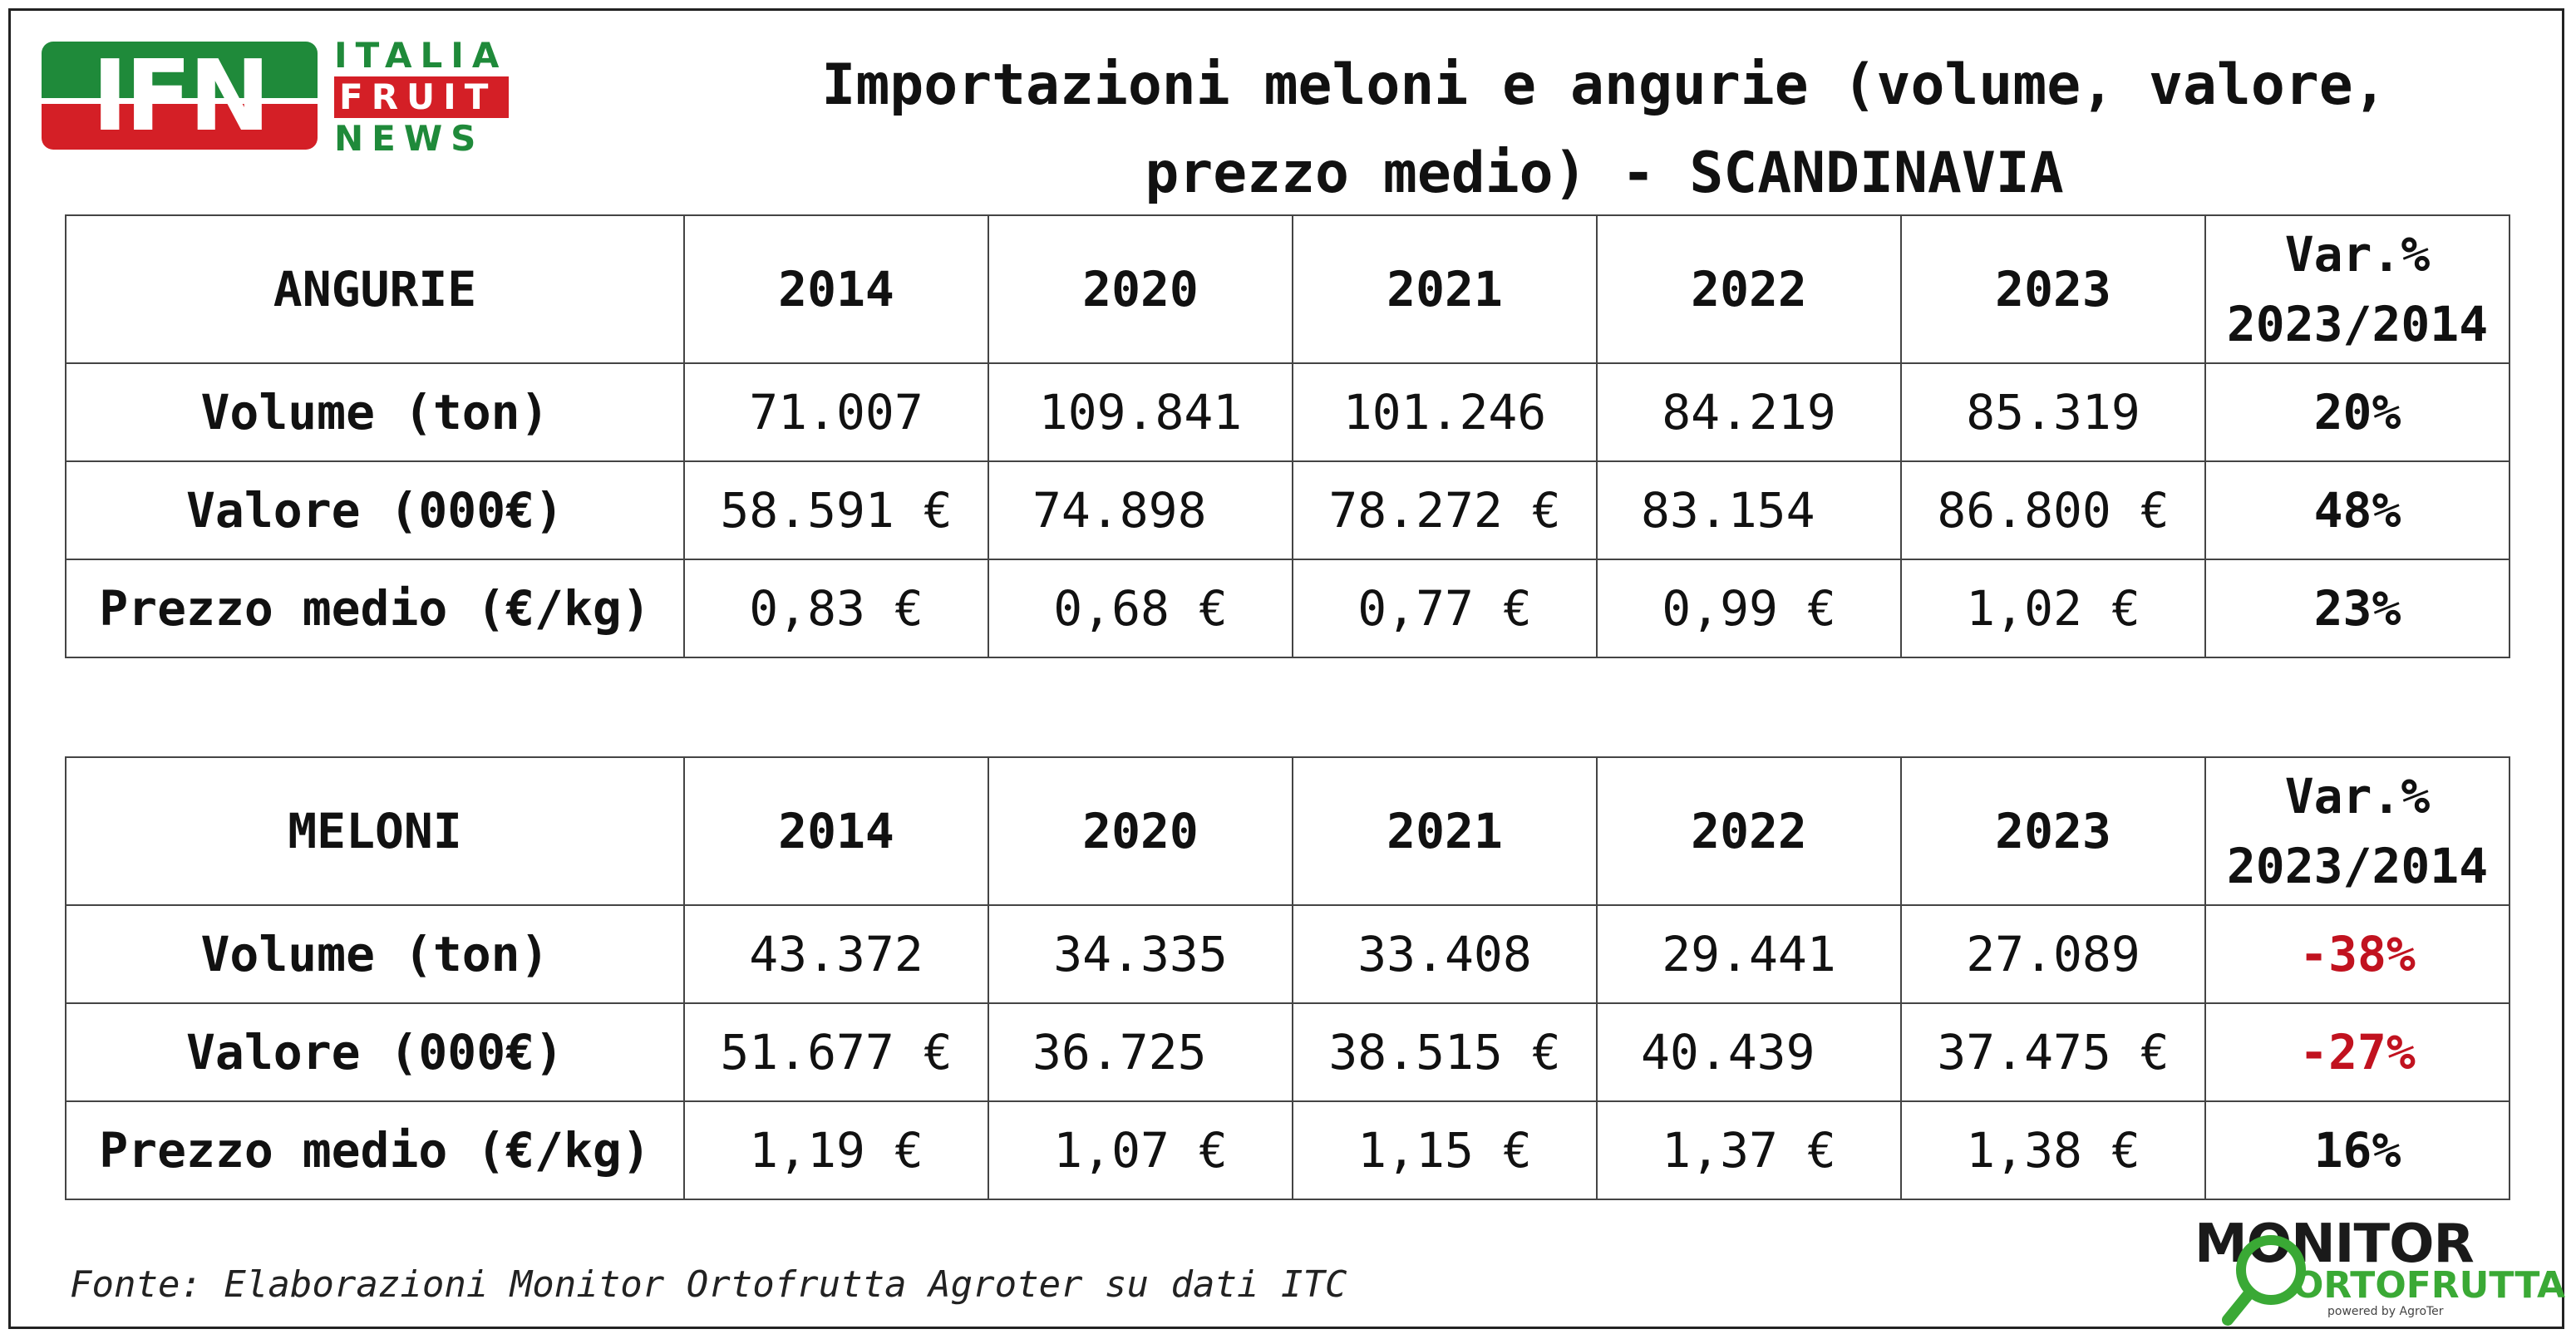 Image resolution: width=2576 pixels, height=1339 pixels. Describe the element at coordinates (2053, 510) in the screenshot. I see `value-cell: 86.800 €` at that location.